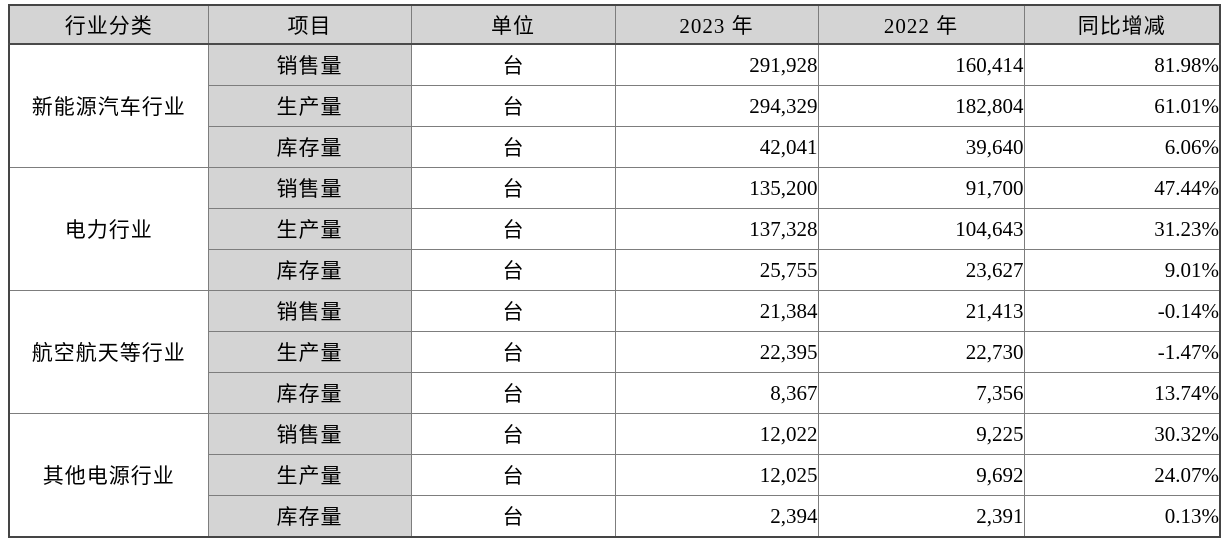 This screenshot has height=543, width=1227. I want to click on value-2022-cell: 9,692, so click(921, 475).